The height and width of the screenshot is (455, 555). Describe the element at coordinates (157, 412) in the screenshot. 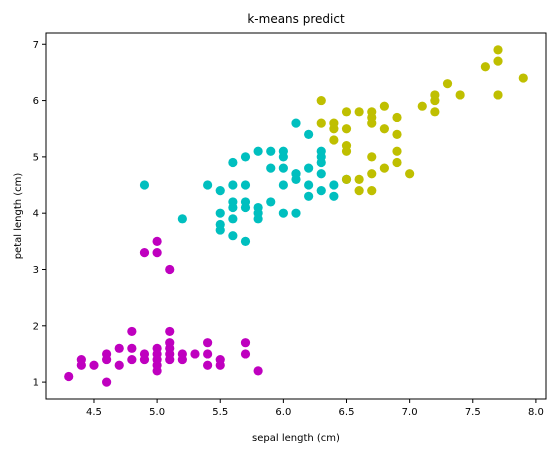

I see `x-tick-label: 5.0` at that location.